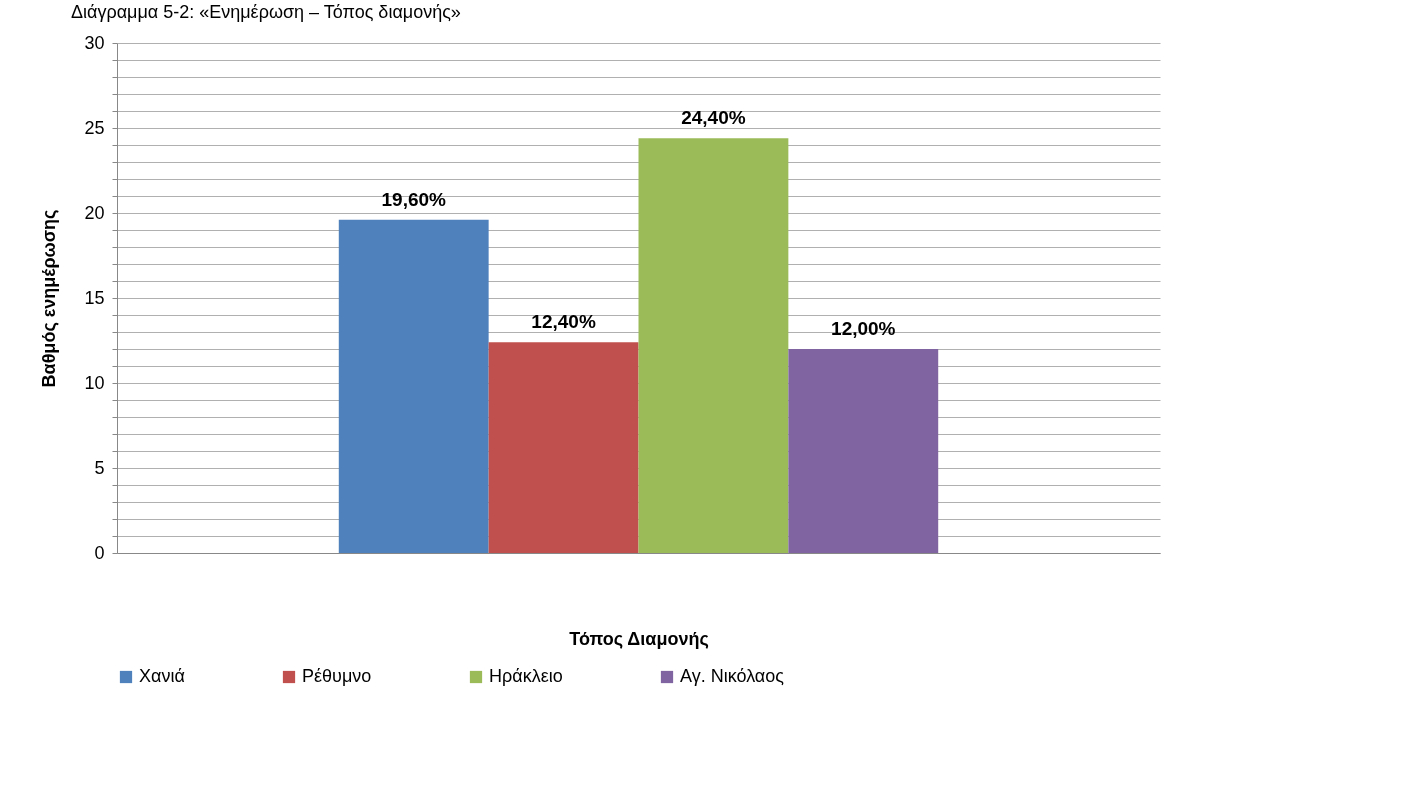  What do you see at coordinates (94, 42) in the screenshot?
I see `y-tick-label: 30` at bounding box center [94, 42].